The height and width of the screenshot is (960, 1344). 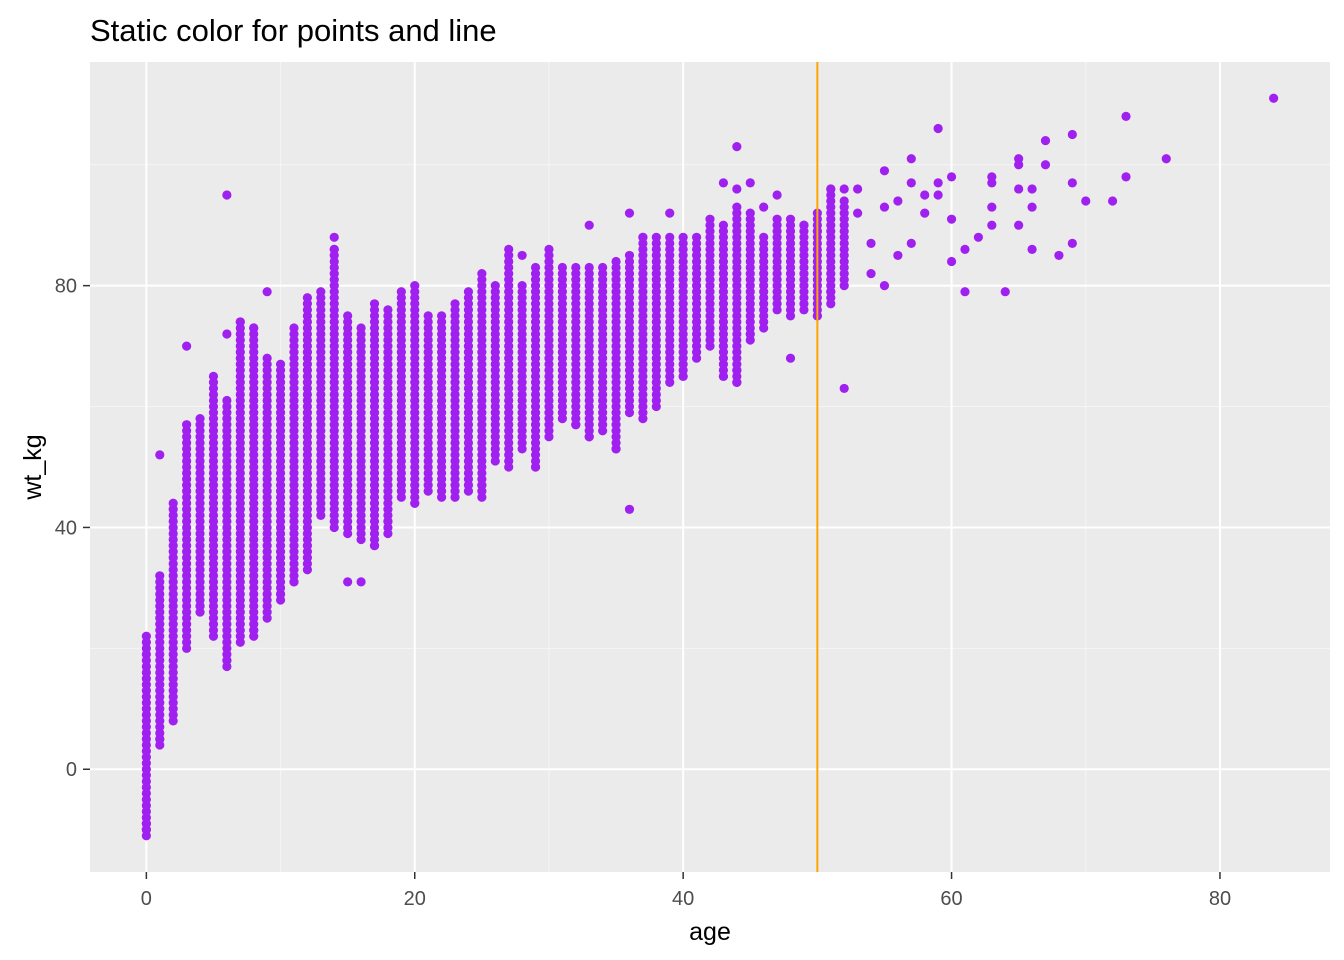 I want to click on y-axis-title: wt_kg, so click(x=33, y=467).